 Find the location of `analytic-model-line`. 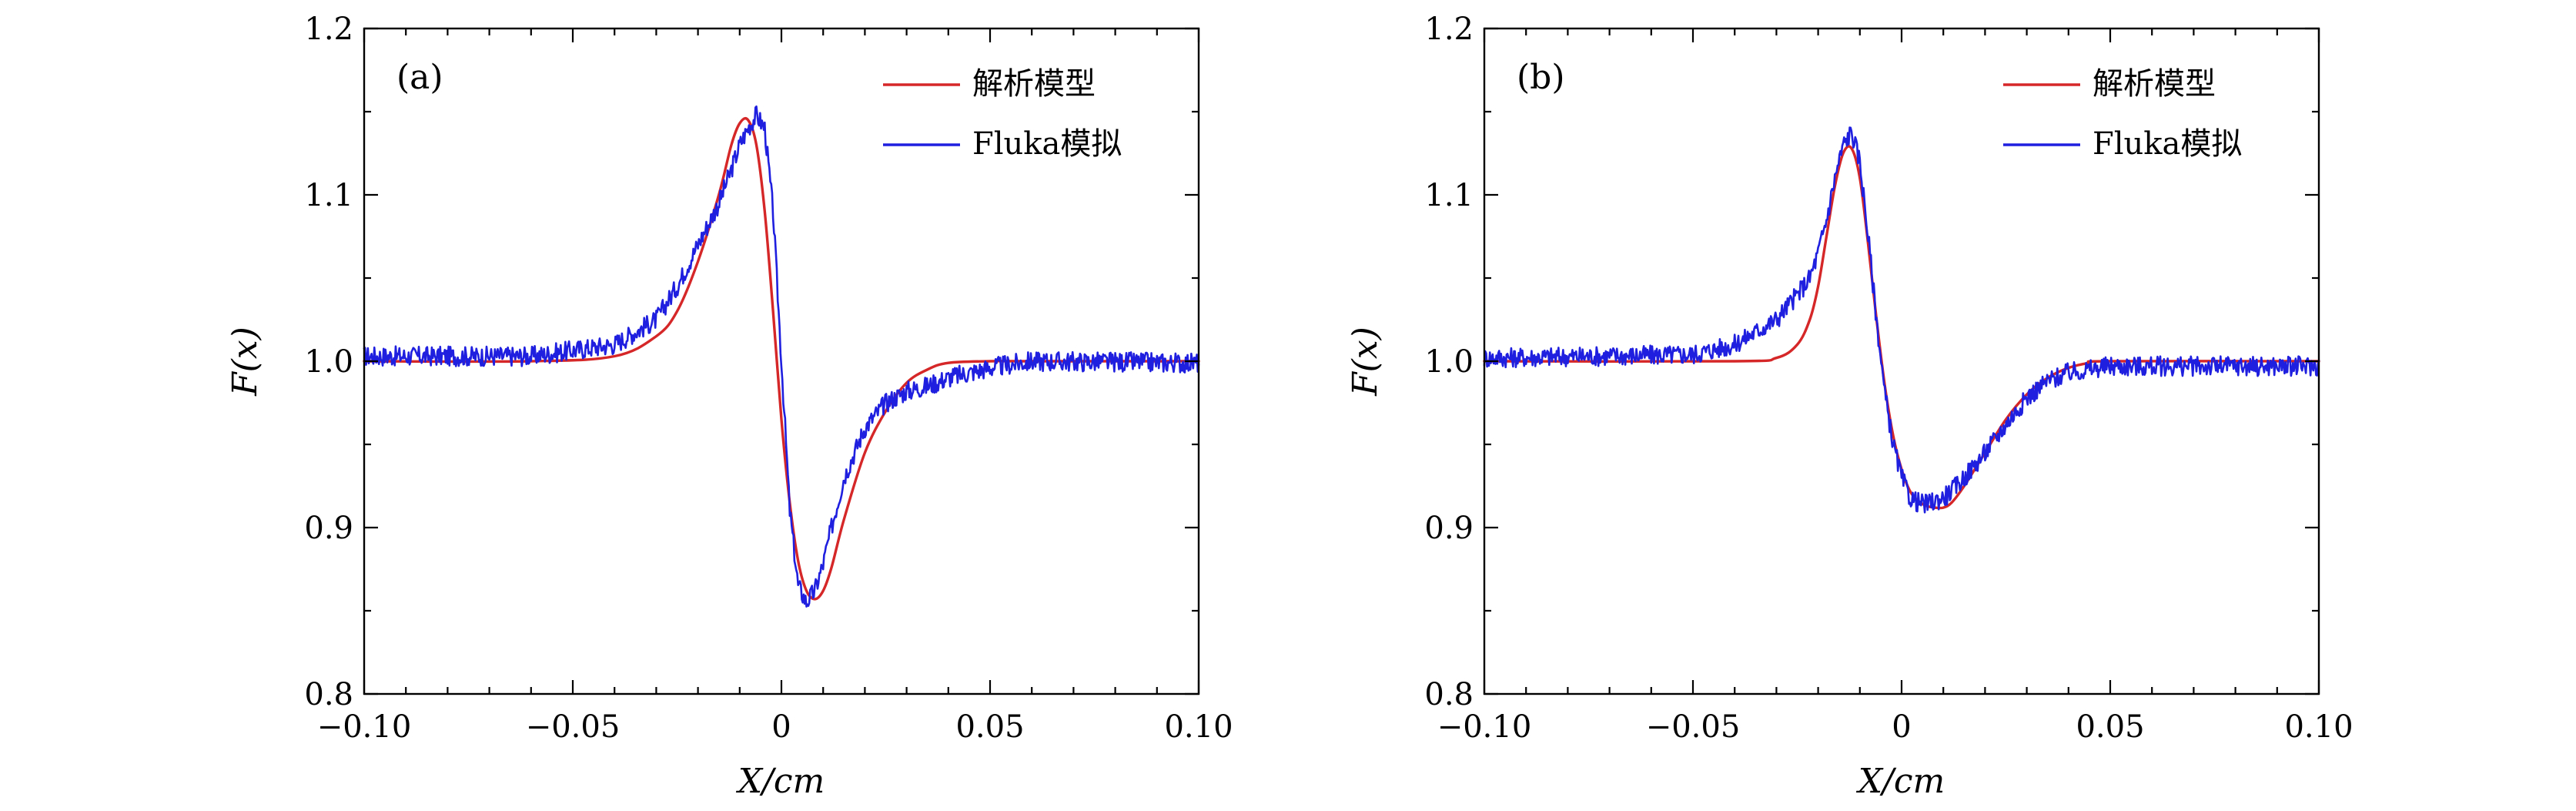

analytic-model-line is located at coordinates (1902, 327).